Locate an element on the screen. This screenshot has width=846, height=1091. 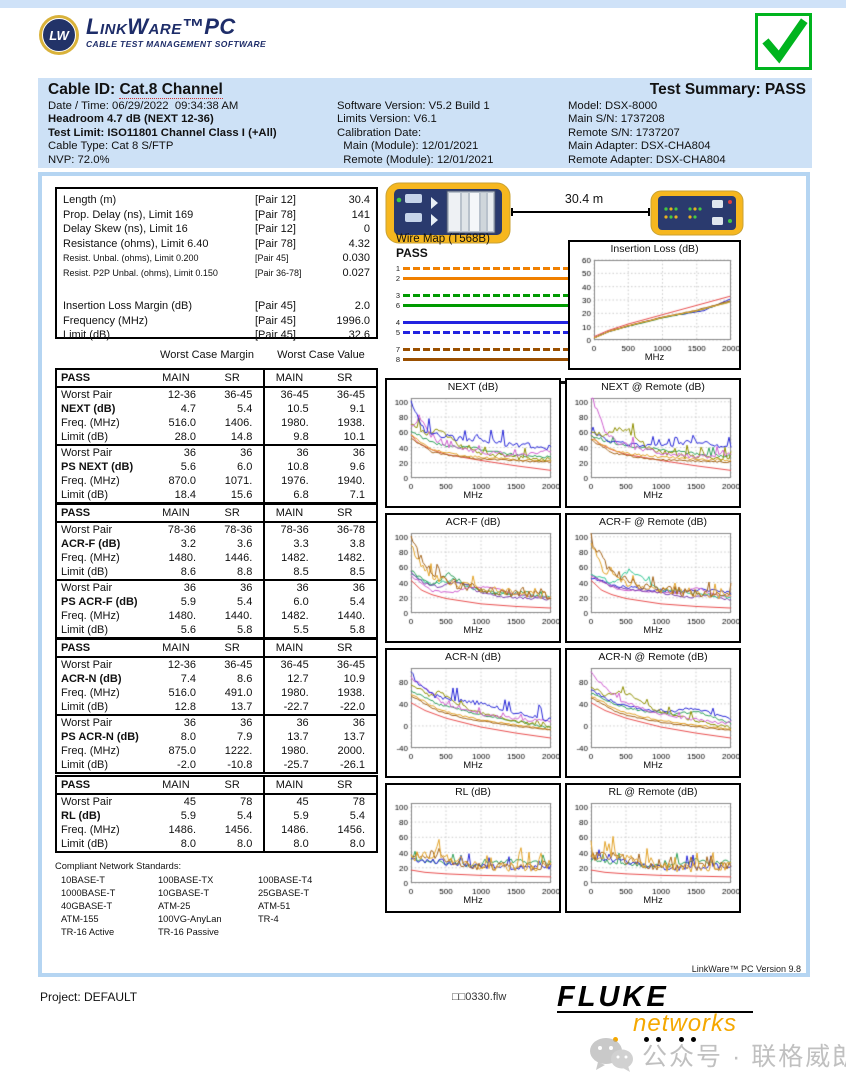
measurement-row: Delay Skew (ns), Limit 16 [Pair 12] 0 is located at coordinates (216, 229).